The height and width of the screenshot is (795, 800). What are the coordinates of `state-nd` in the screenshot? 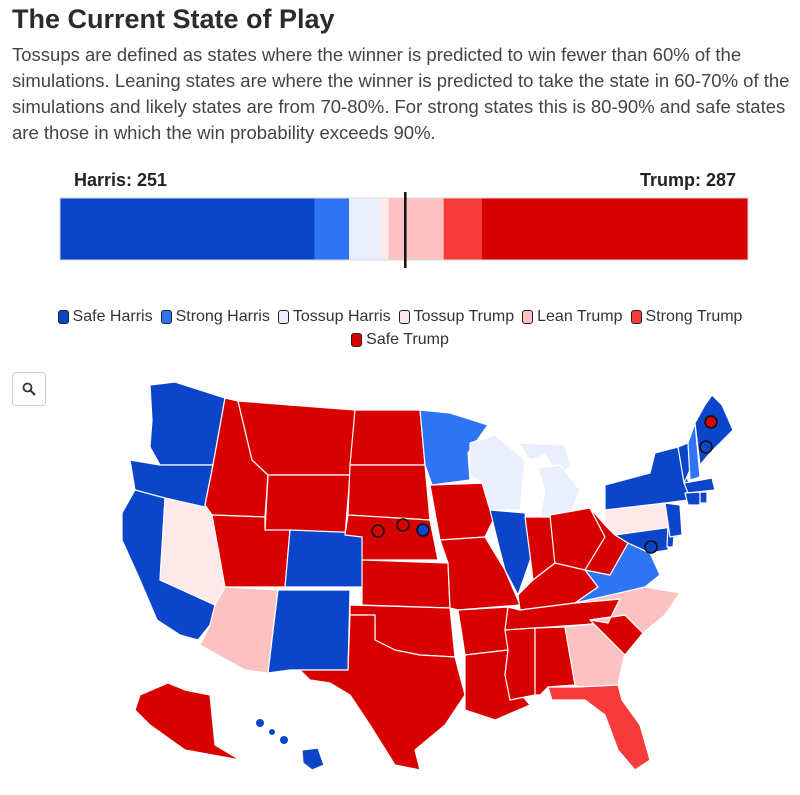 It's located at (387, 437).